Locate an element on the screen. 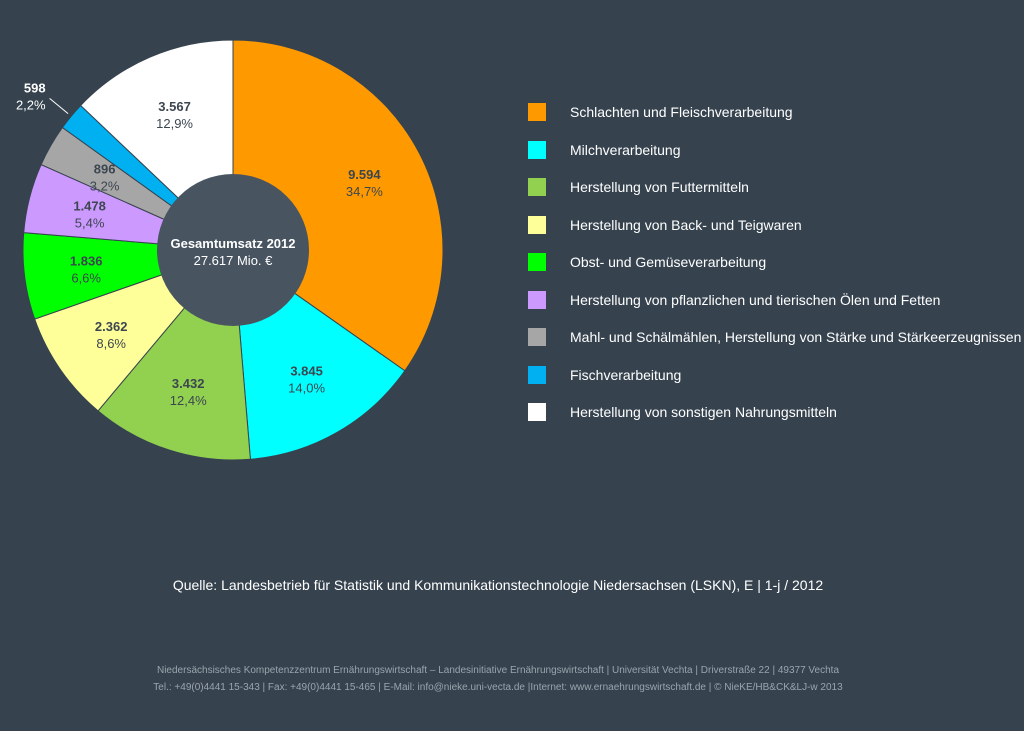 The image size is (1024, 731). center-title: Gesamtumsatz 2012 is located at coordinates (232, 243).